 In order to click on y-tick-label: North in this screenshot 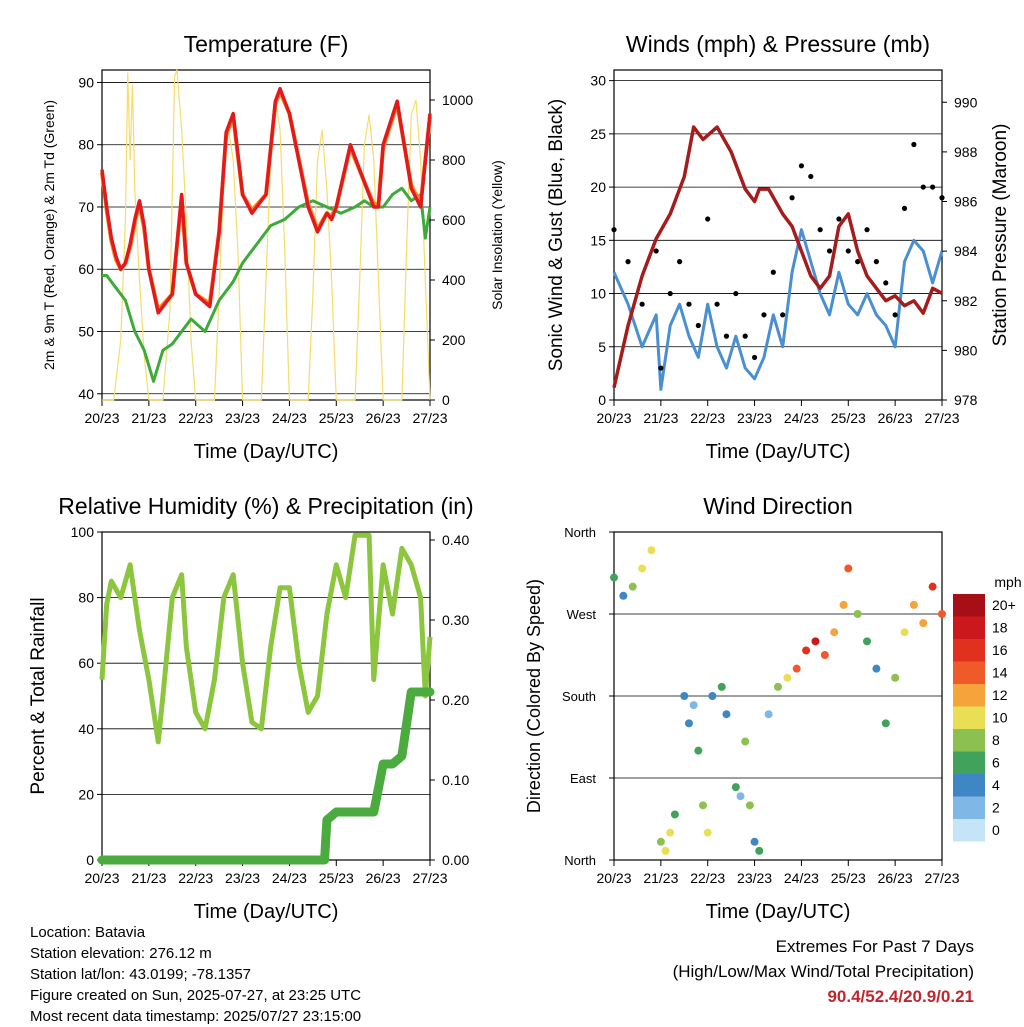, I will do `click(580, 532)`.